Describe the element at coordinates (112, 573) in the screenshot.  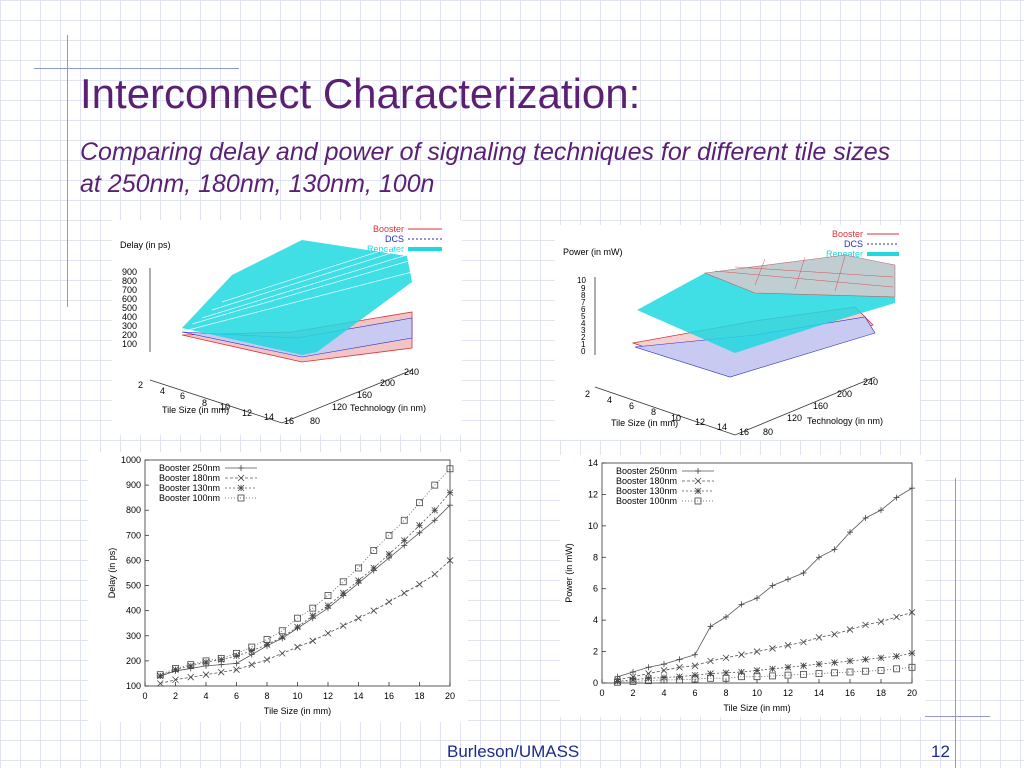
I see `delay-ylabel: Delay (in ps)` at that location.